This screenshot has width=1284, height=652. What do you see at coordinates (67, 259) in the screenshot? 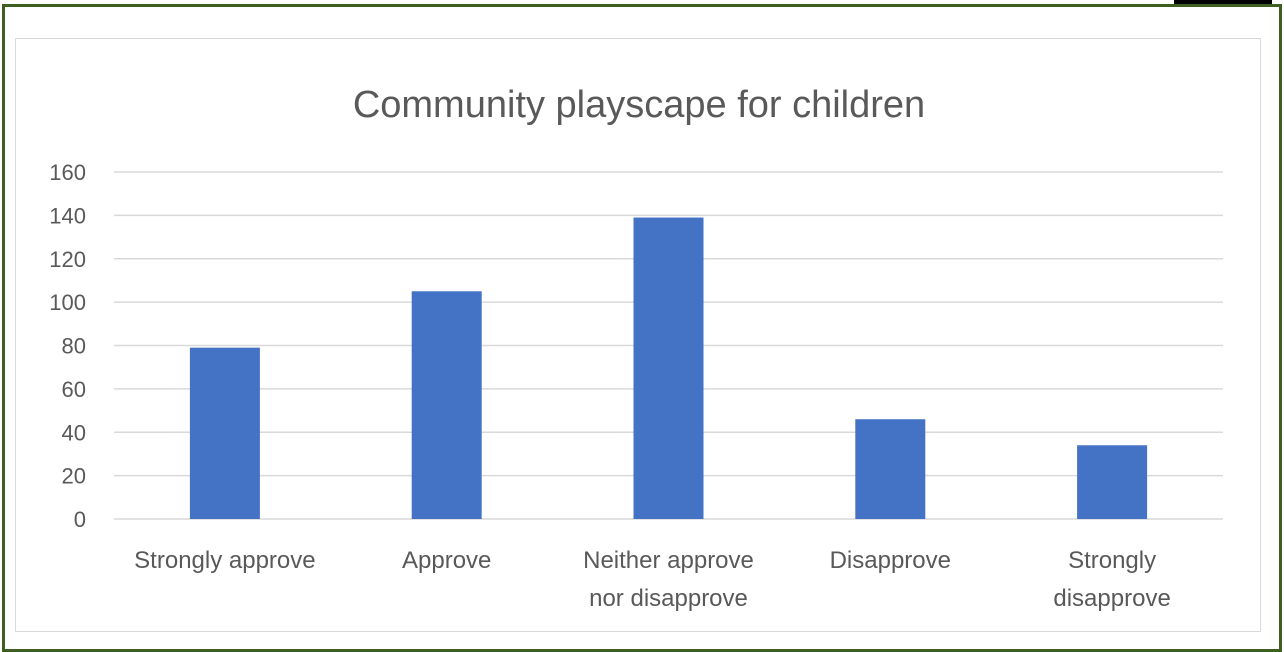
I see `y-tick-label: 120` at bounding box center [67, 259].